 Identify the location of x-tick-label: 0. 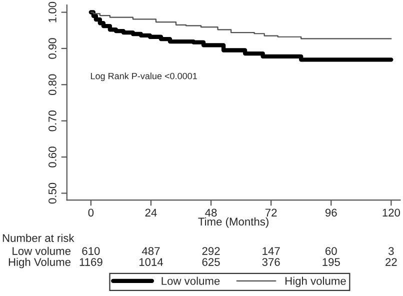
(91, 212).